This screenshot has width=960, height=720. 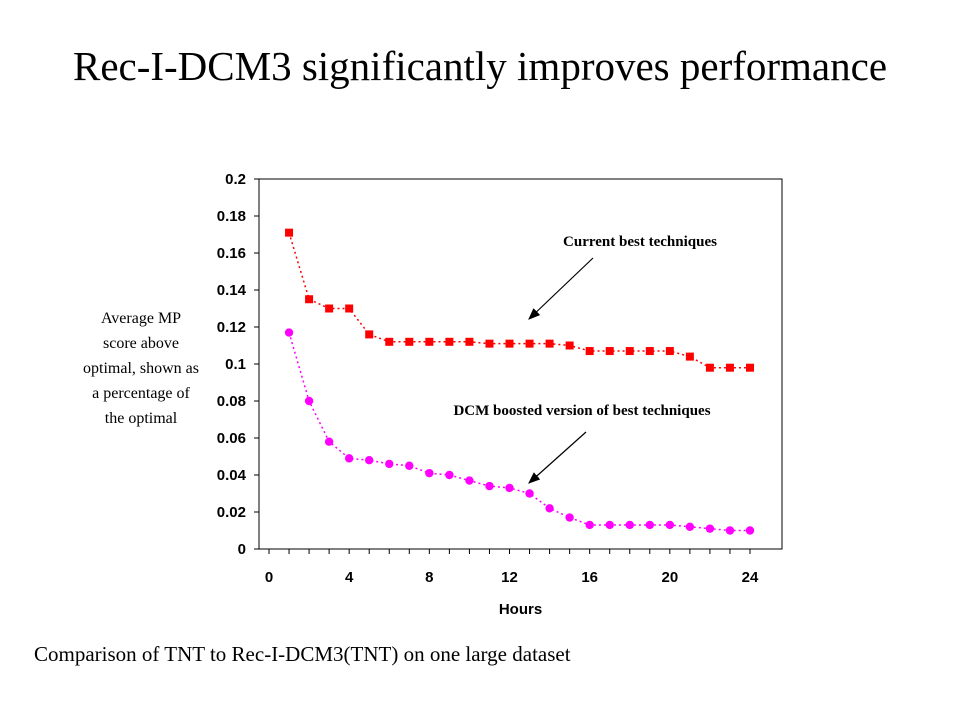 What do you see at coordinates (232, 475) in the screenshot?
I see `y-tick-label: 0.04` at bounding box center [232, 475].